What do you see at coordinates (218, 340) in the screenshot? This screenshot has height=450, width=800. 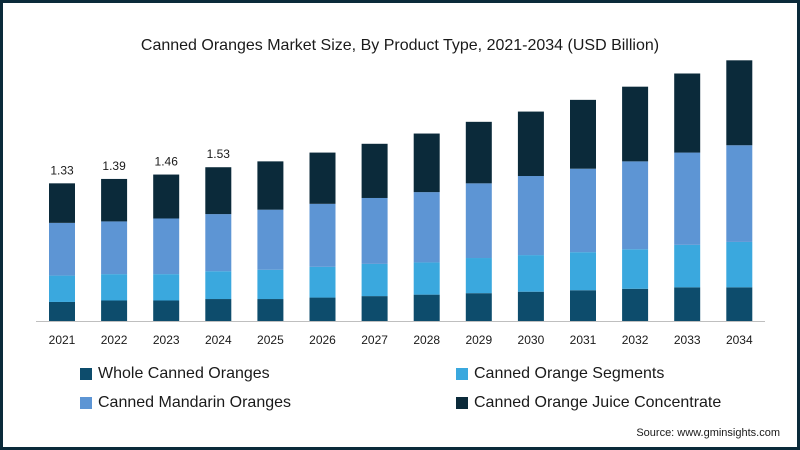 I see `x-tick-label-2024: 2024` at bounding box center [218, 340].